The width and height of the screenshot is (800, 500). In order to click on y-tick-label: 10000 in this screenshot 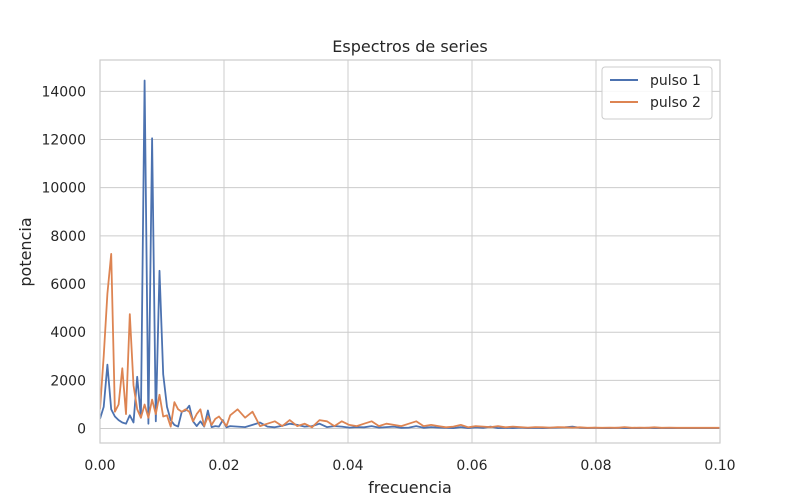, I will do `click(63, 189)`.